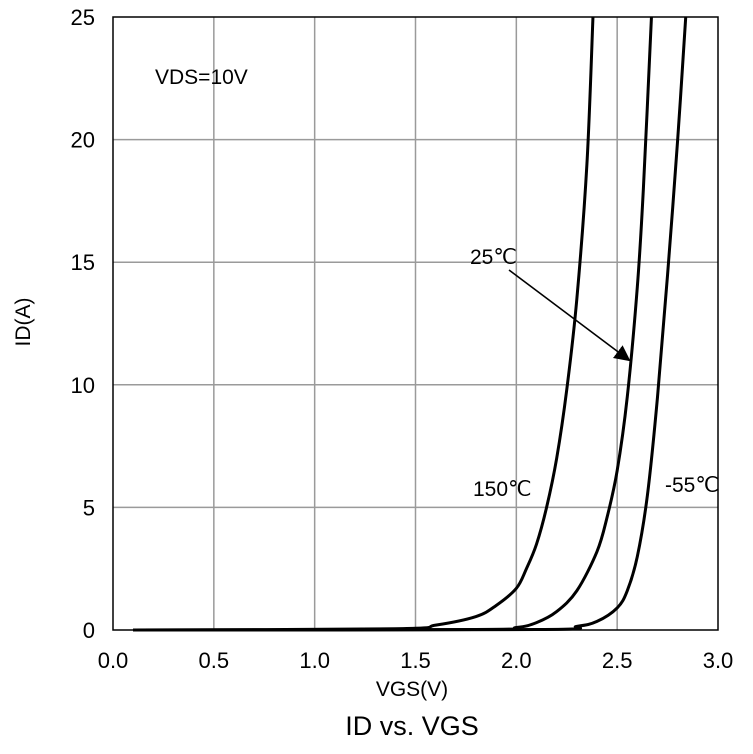 The height and width of the screenshot is (754, 753). Describe the element at coordinates (412, 689) in the screenshot. I see `x-axis-title: VGS(V)` at that location.